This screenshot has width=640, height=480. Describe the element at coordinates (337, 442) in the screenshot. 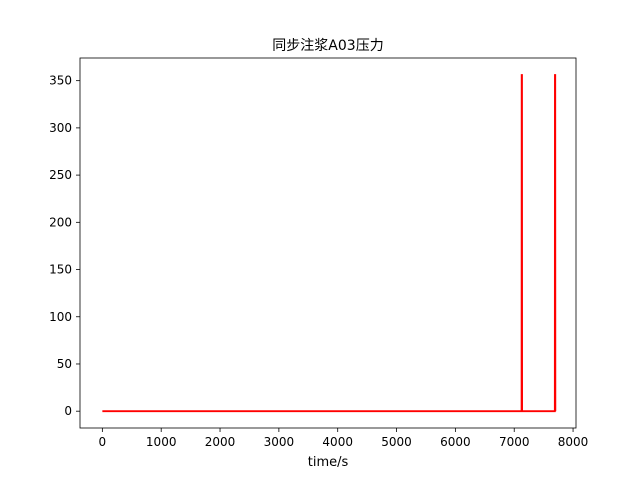

I see `x-tick-label: 4000` at that location.